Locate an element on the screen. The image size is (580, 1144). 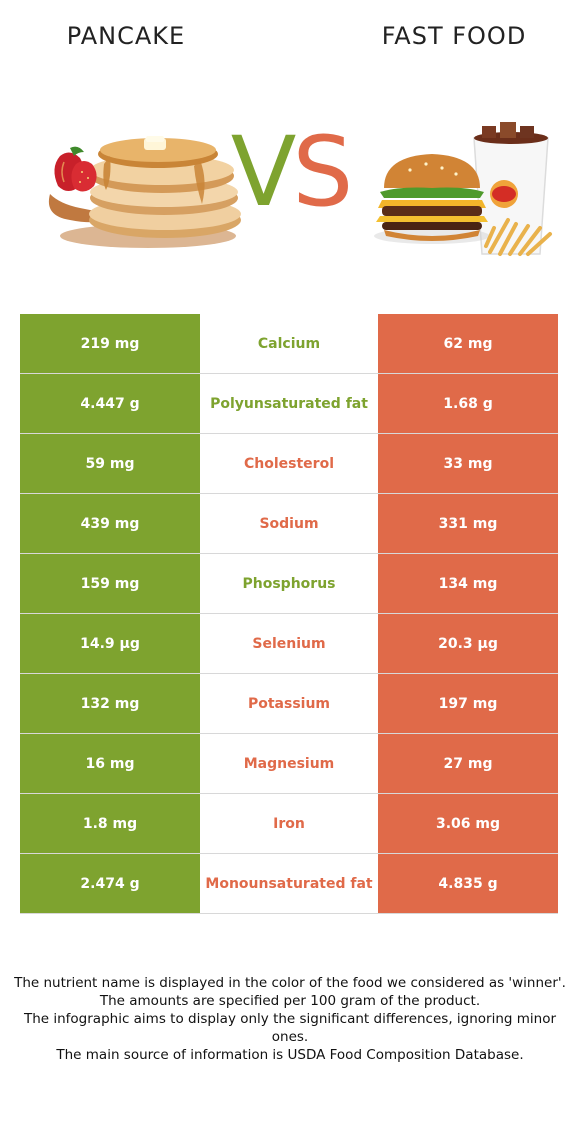
table-row: 439 mg Sodium 331 mg is located at coordinates (289, 524).